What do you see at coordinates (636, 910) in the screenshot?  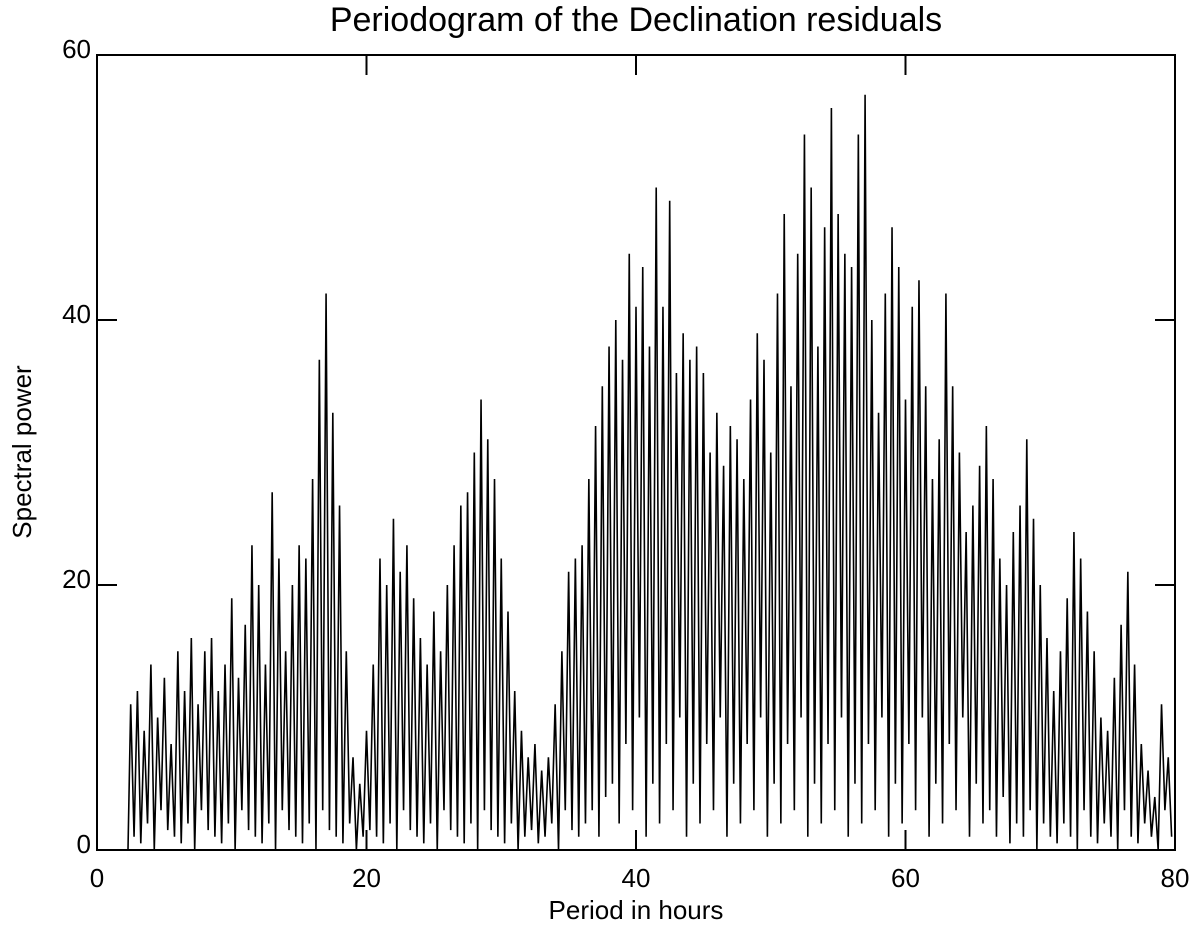 I see `x-axis-title: Period in hours` at bounding box center [636, 910].